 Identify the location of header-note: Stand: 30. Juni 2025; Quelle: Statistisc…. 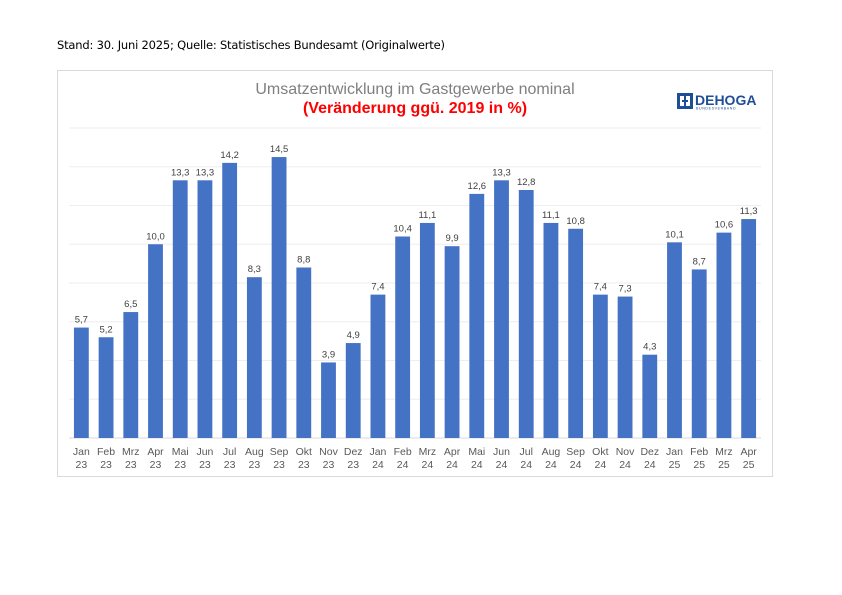
(251, 45).